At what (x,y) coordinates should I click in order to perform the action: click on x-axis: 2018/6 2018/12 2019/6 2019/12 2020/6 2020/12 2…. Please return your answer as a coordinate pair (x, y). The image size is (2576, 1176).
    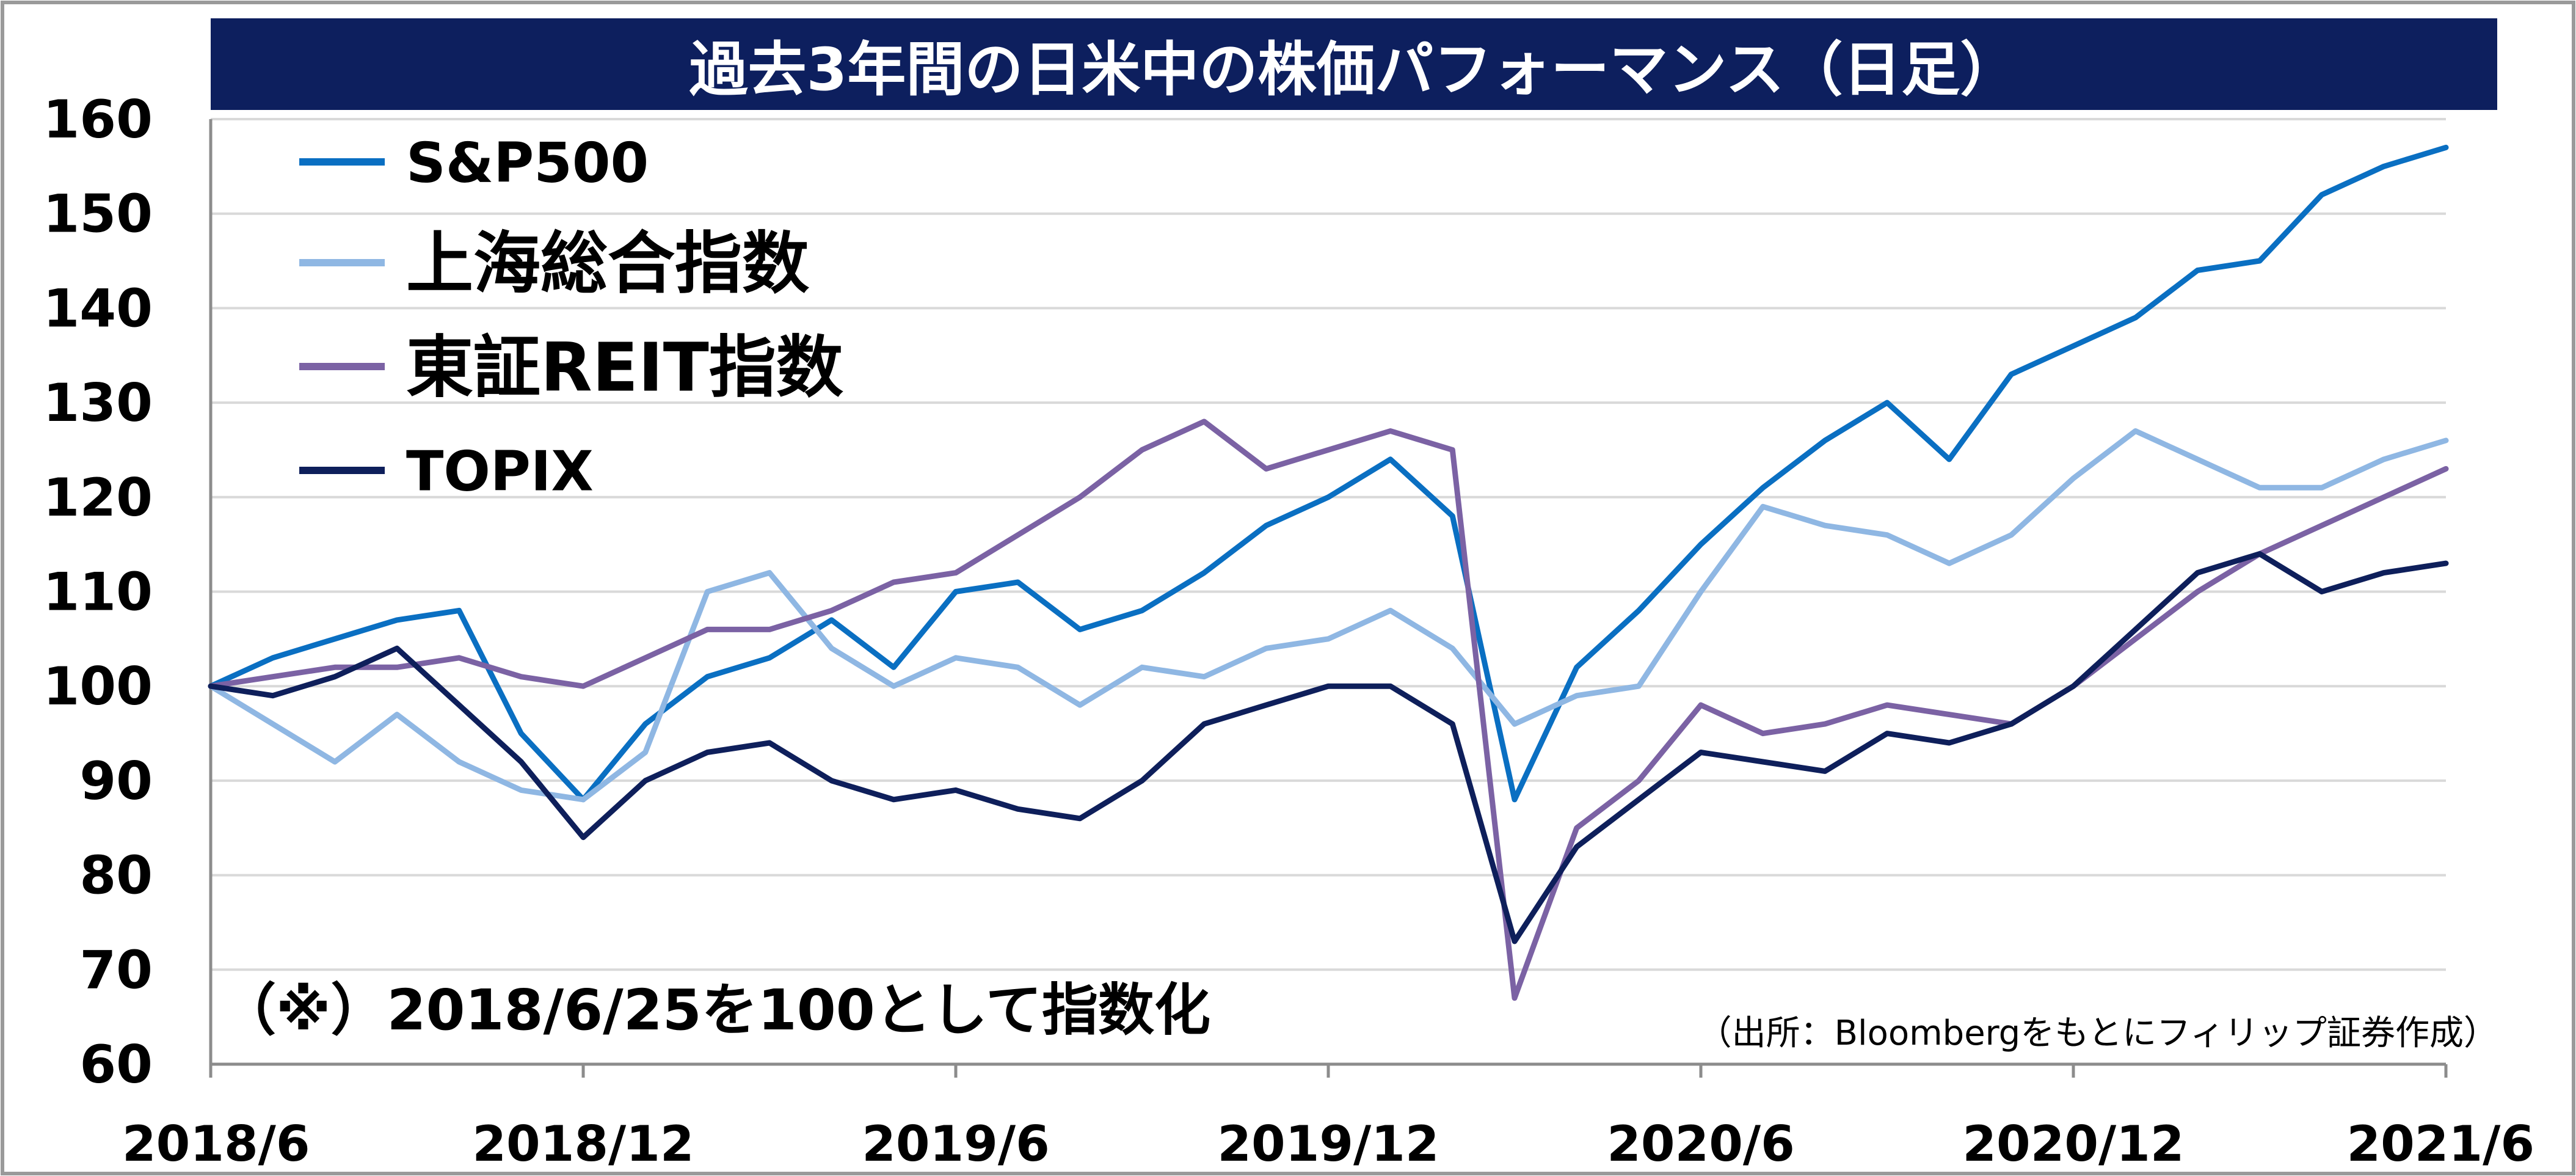
    Looking at the image, I should click on (1328, 1117).